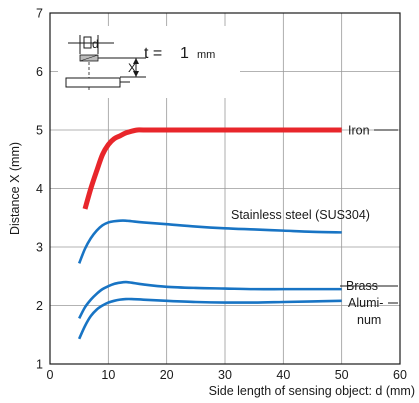 This screenshot has width=419, height=403. I want to click on series-label-aluminum-1: Alumi-, so click(365, 303).